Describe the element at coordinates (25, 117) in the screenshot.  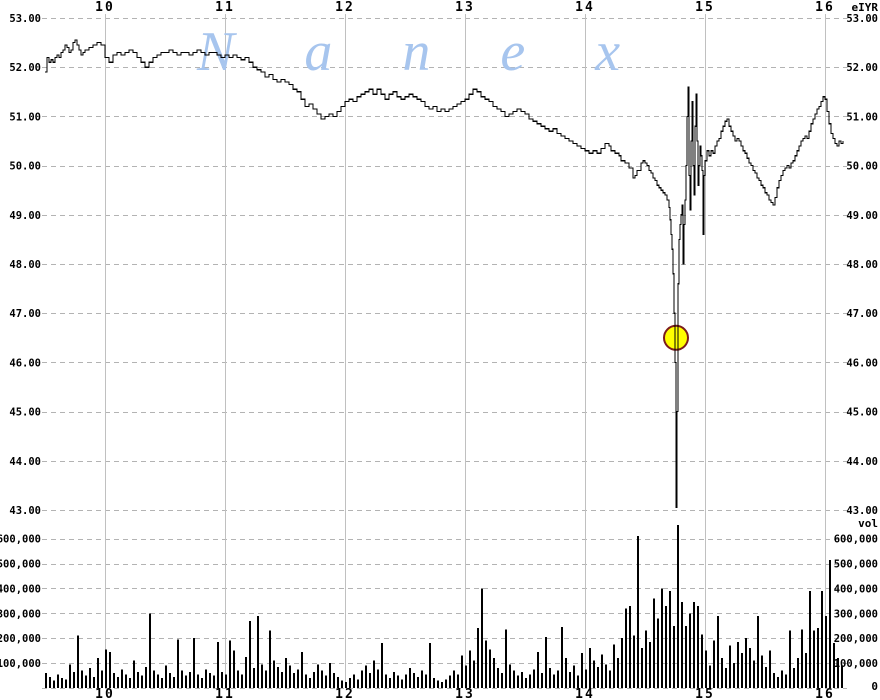
I see `price-axis-label-left: 51.00` at that location.